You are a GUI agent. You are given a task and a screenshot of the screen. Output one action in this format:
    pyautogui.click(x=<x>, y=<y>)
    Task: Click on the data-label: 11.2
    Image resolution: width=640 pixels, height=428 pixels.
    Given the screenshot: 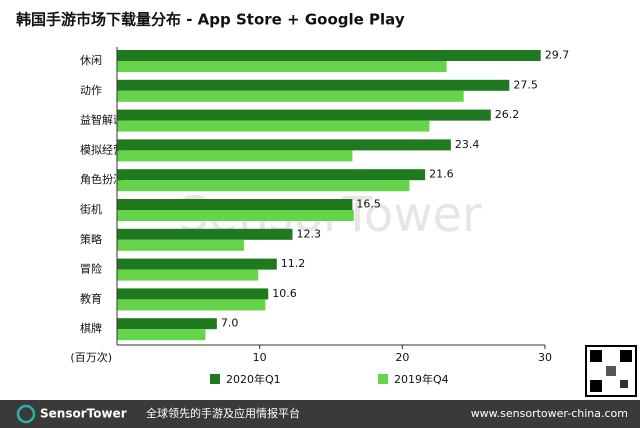 What is the action you would take?
    pyautogui.click(x=293, y=263)
    